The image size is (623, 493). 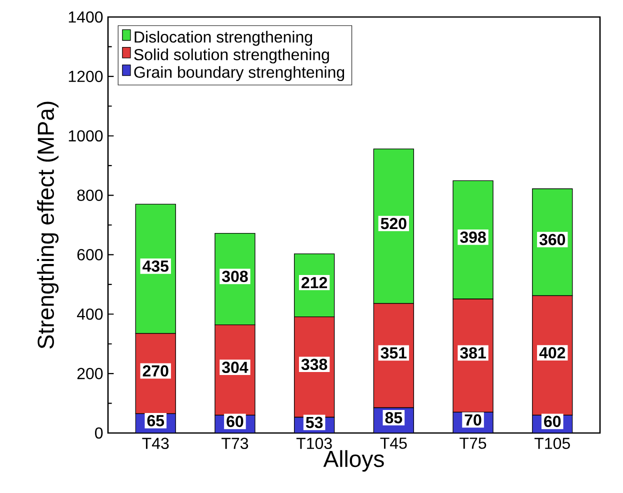 I want to click on x-axis-title: Alloys, so click(x=353, y=461).